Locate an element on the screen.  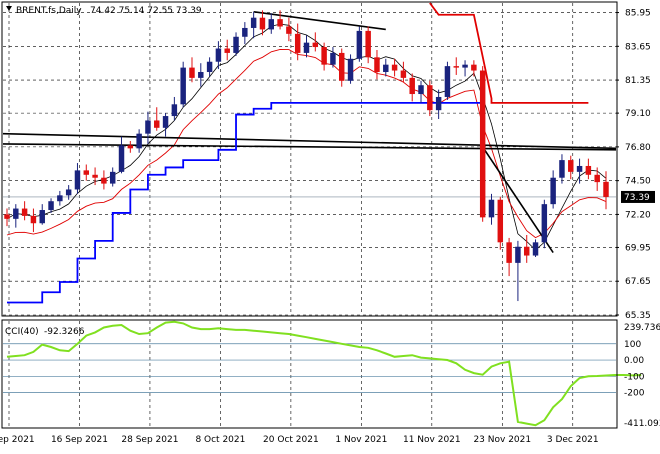
y-tick-label: 67.65 is located at coordinates (638, 282).